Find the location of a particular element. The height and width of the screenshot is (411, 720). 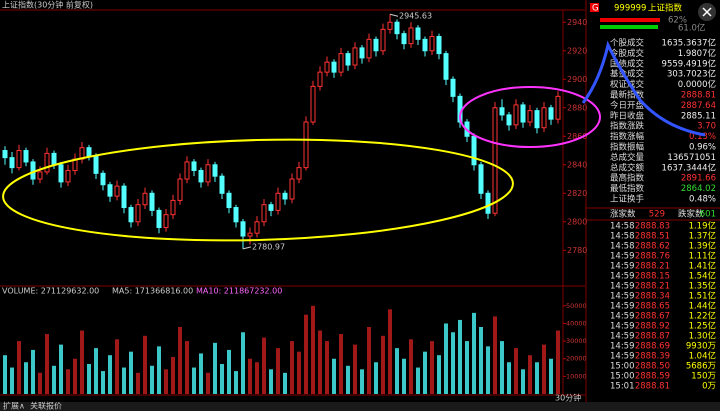

y-tick-label: 2920 is located at coordinates (577, 50).